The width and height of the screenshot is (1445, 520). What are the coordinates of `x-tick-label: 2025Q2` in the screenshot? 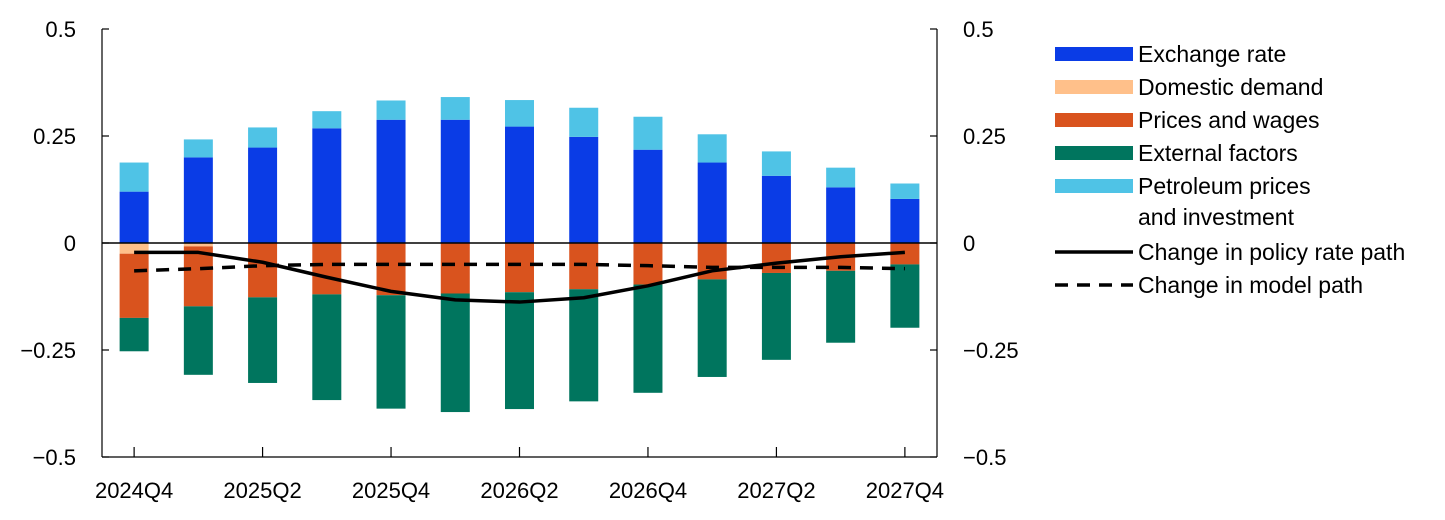 It's located at (262, 490).